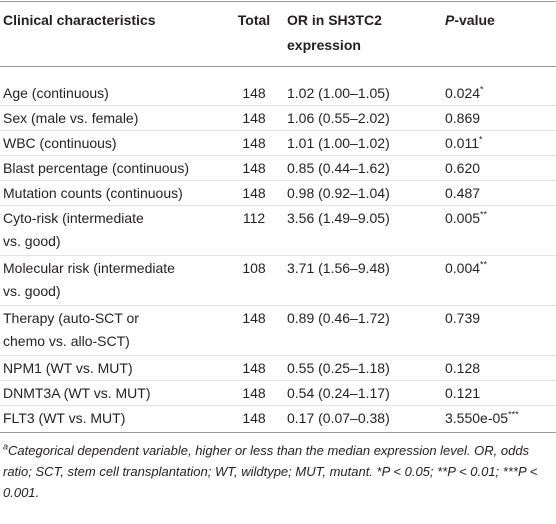  I want to click on cell: 0.17 (0.07–0.38), so click(338, 418).